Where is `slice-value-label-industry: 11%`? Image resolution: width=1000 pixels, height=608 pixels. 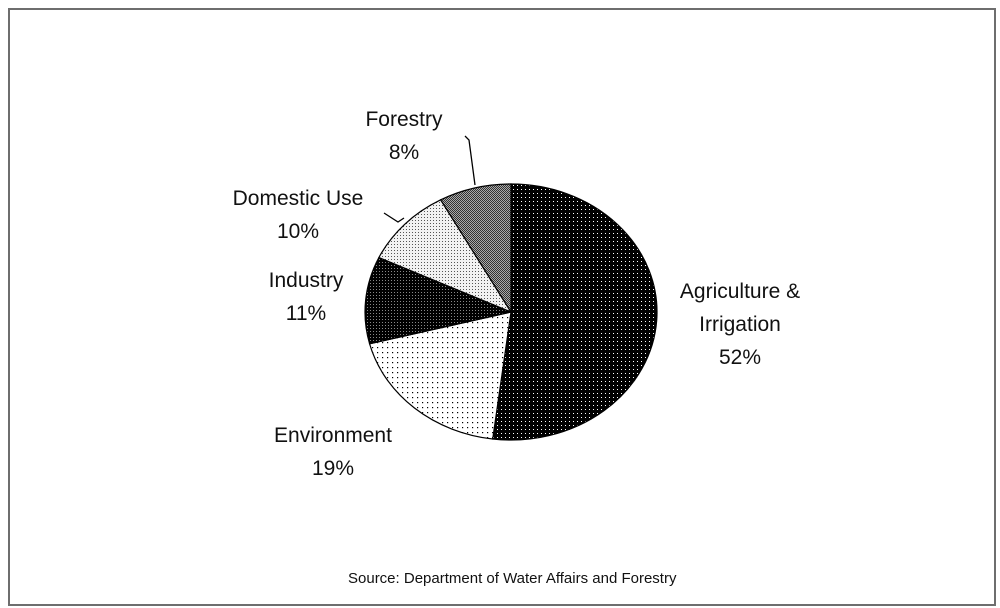 slice-value-label-industry: 11% is located at coordinates (306, 313).